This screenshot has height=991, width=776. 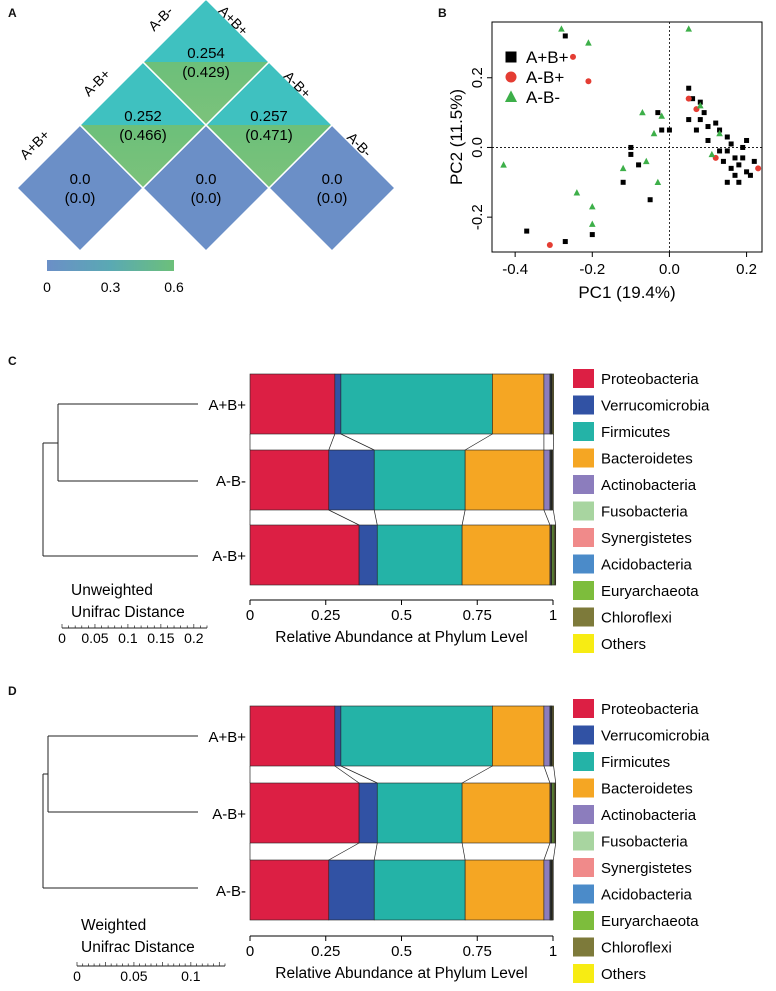 What do you see at coordinates (650, 379) in the screenshot?
I see `legend-label: Proteobacteria` at bounding box center [650, 379].